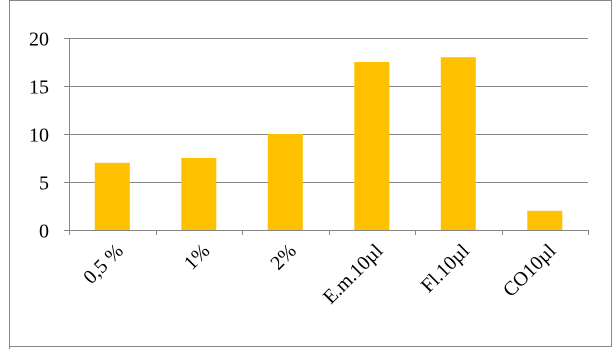  I want to click on x-tick-label: 1%, so click(197, 257).